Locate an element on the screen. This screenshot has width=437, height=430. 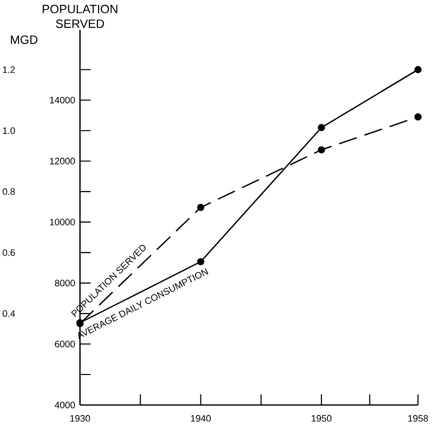
y-tick-label: 12000 is located at coordinates (62, 161).